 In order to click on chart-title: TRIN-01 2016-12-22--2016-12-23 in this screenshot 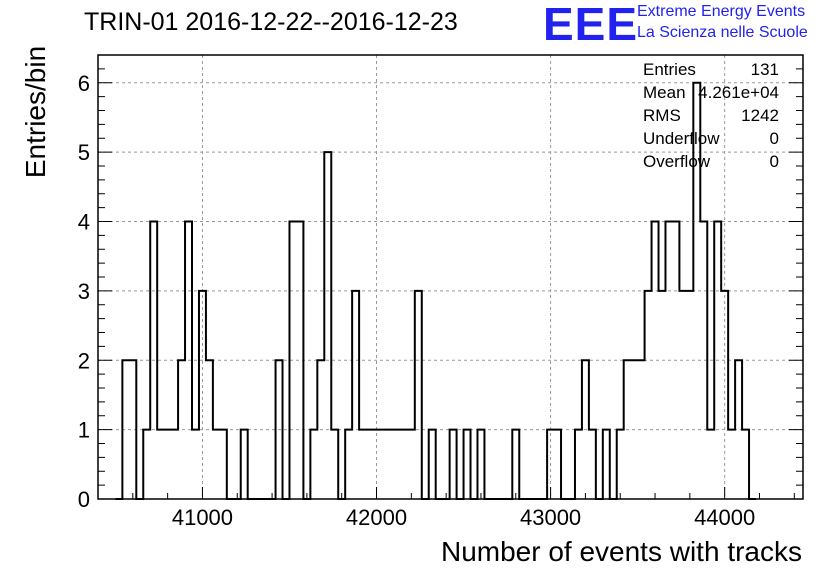, I will do `click(271, 22)`.